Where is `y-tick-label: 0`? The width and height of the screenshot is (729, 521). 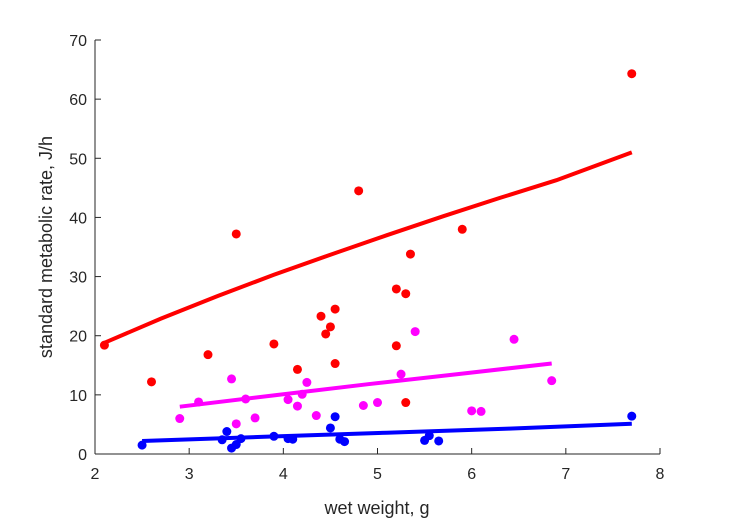
y-tick-label: 0 is located at coordinates (82, 455).